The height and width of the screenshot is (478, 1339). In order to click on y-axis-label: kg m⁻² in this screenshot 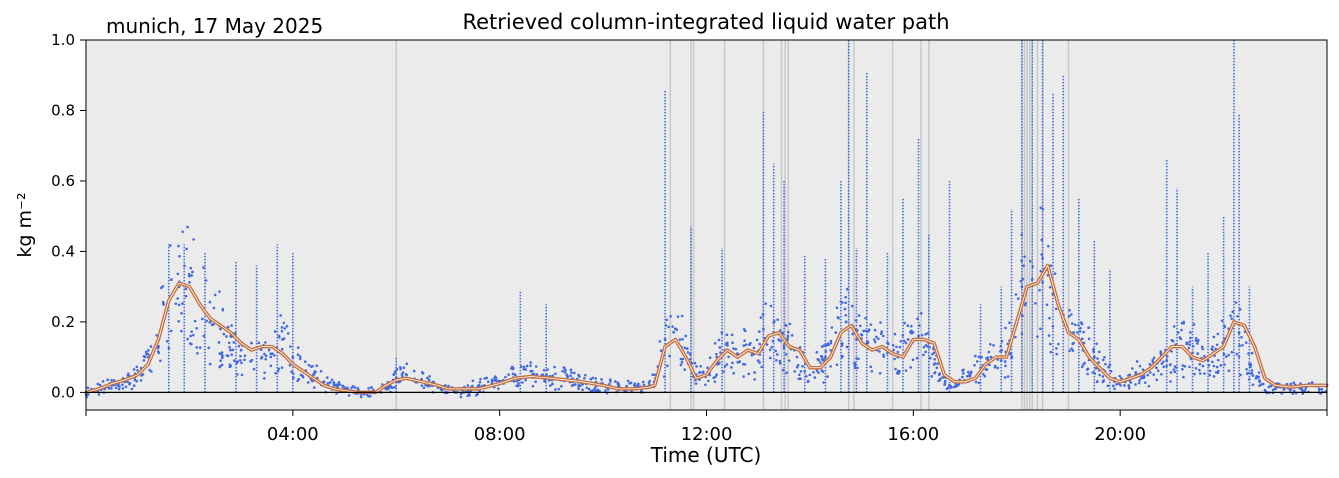, I will do `click(25, 224)`.